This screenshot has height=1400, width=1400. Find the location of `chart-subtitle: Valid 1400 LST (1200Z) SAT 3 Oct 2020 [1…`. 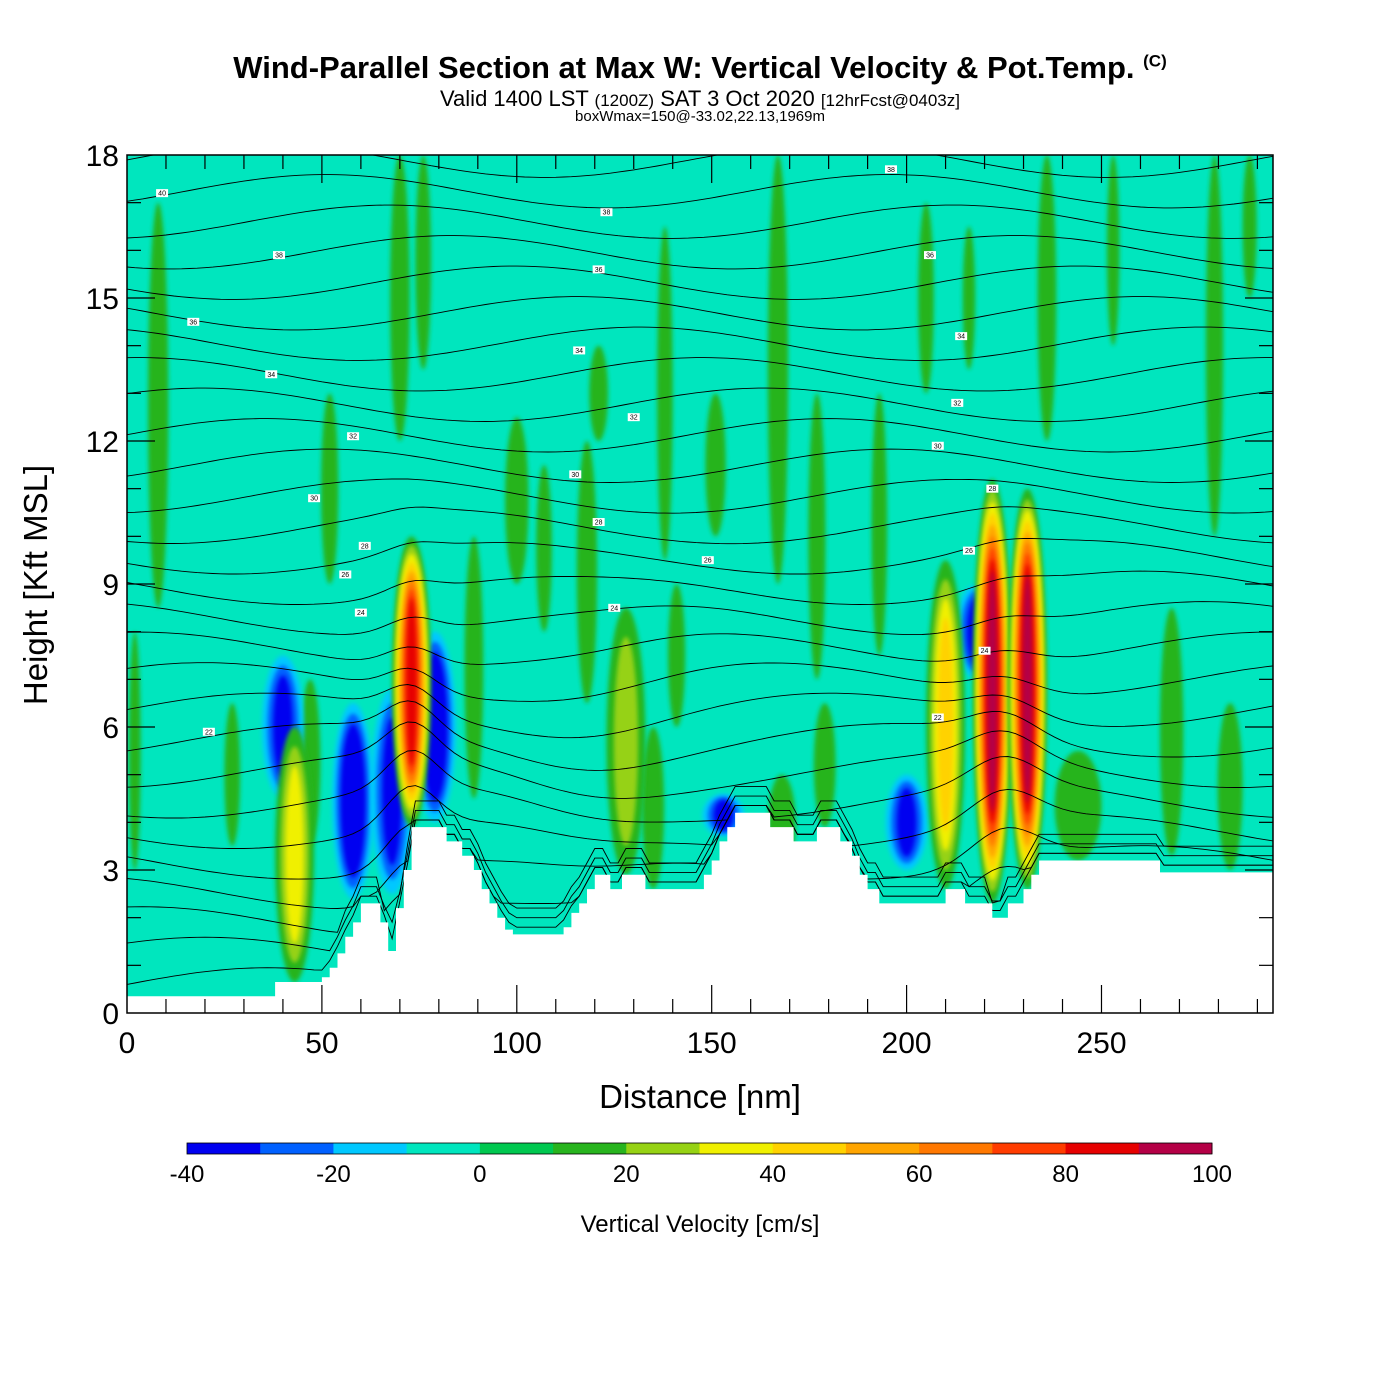

chart-subtitle: Valid 1400 LST (1200Z) SAT 3 Oct 2020 [1… is located at coordinates (700, 99).